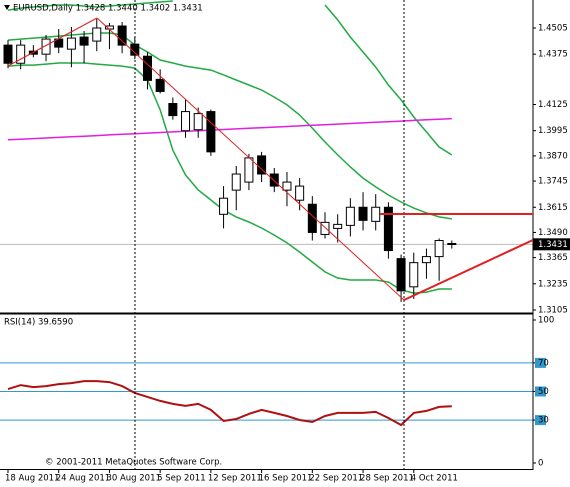  Describe the element at coordinates (336, 479) in the screenshot. I see `x-tick-label: 22 Sep 2011` at that location.